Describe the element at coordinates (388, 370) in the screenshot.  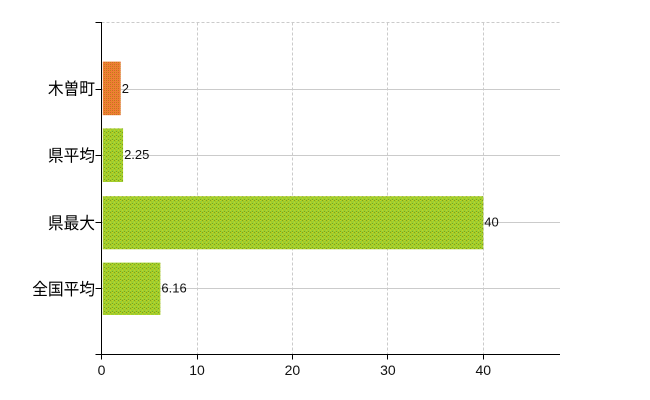
I see `svg-text: 30` at that location.